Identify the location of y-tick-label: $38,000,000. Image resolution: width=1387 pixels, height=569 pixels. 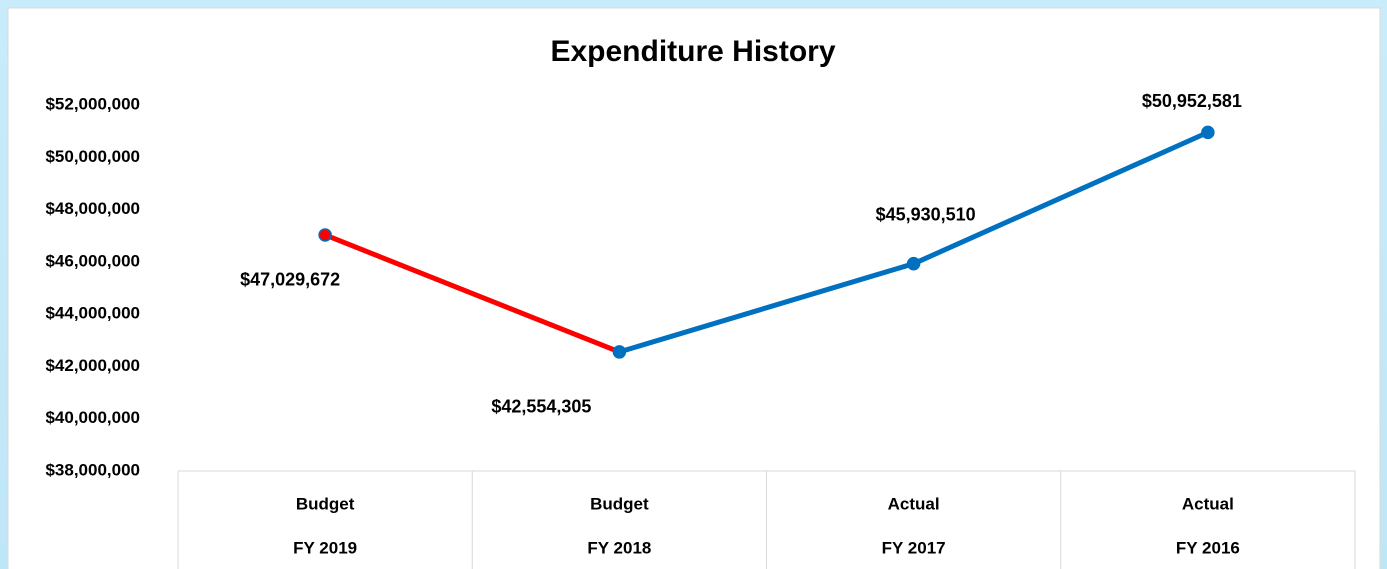
(92, 469).